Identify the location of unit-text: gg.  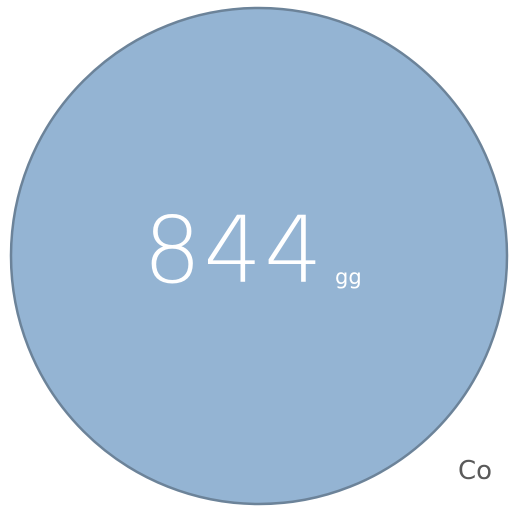
(348, 277).